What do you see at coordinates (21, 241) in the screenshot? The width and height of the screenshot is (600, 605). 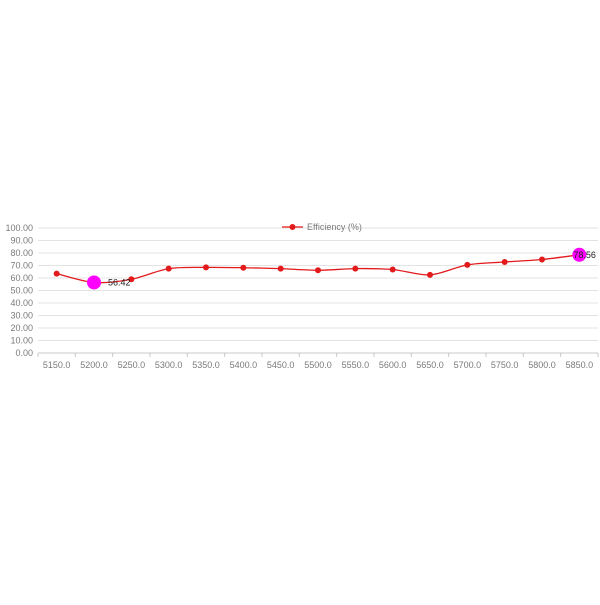 I see `y-tick-label: 90.00` at bounding box center [21, 241].